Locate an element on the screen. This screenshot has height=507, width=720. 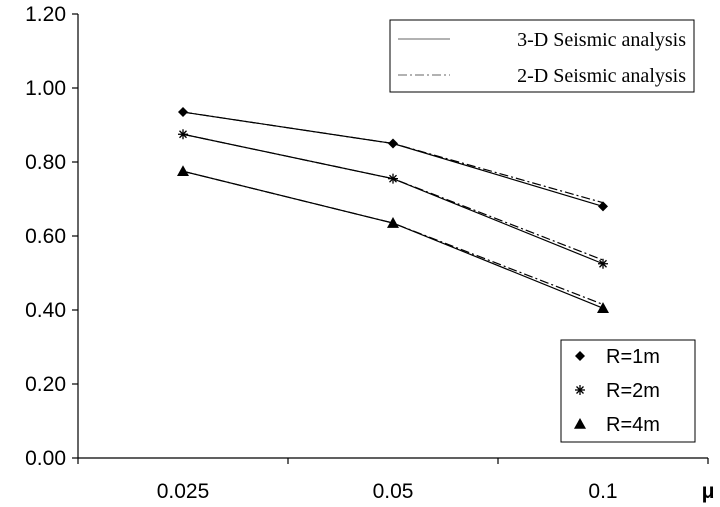
legend-markers: R=1m R=2m R=4m is located at coordinates (628, 391).